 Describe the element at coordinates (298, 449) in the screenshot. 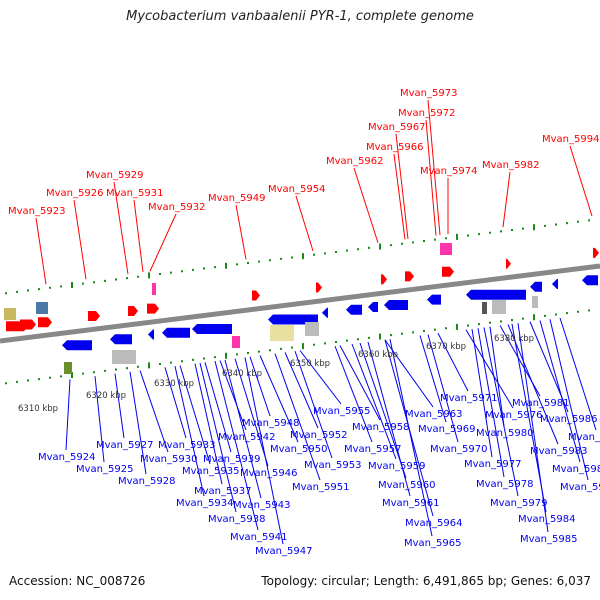

I see `gene-label-mvan-5950: Mvan_5950` at that location.